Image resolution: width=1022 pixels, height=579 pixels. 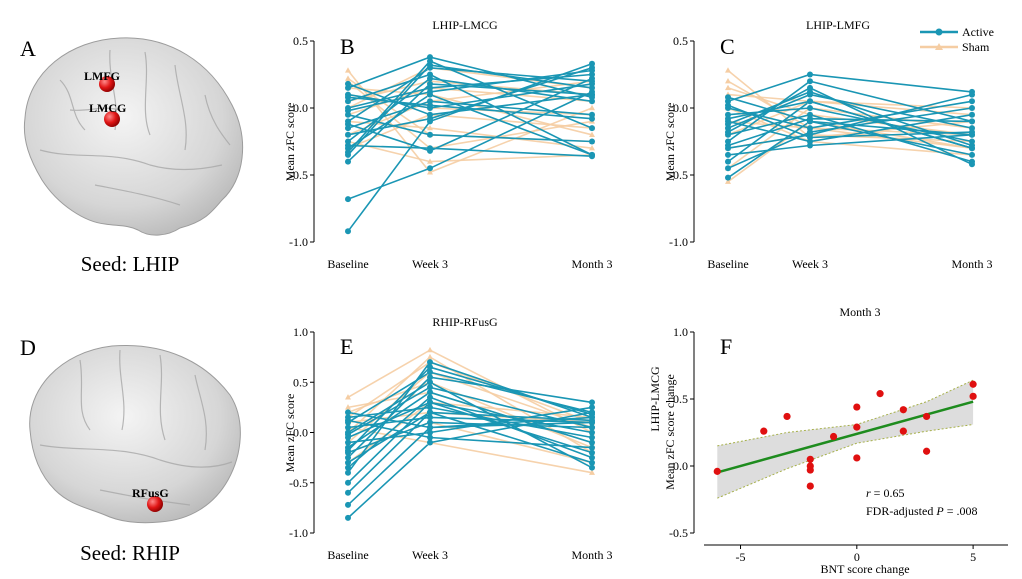 What do you see at coordinates (939, 511) in the screenshot?
I see `p-symbol: P` at bounding box center [939, 511].